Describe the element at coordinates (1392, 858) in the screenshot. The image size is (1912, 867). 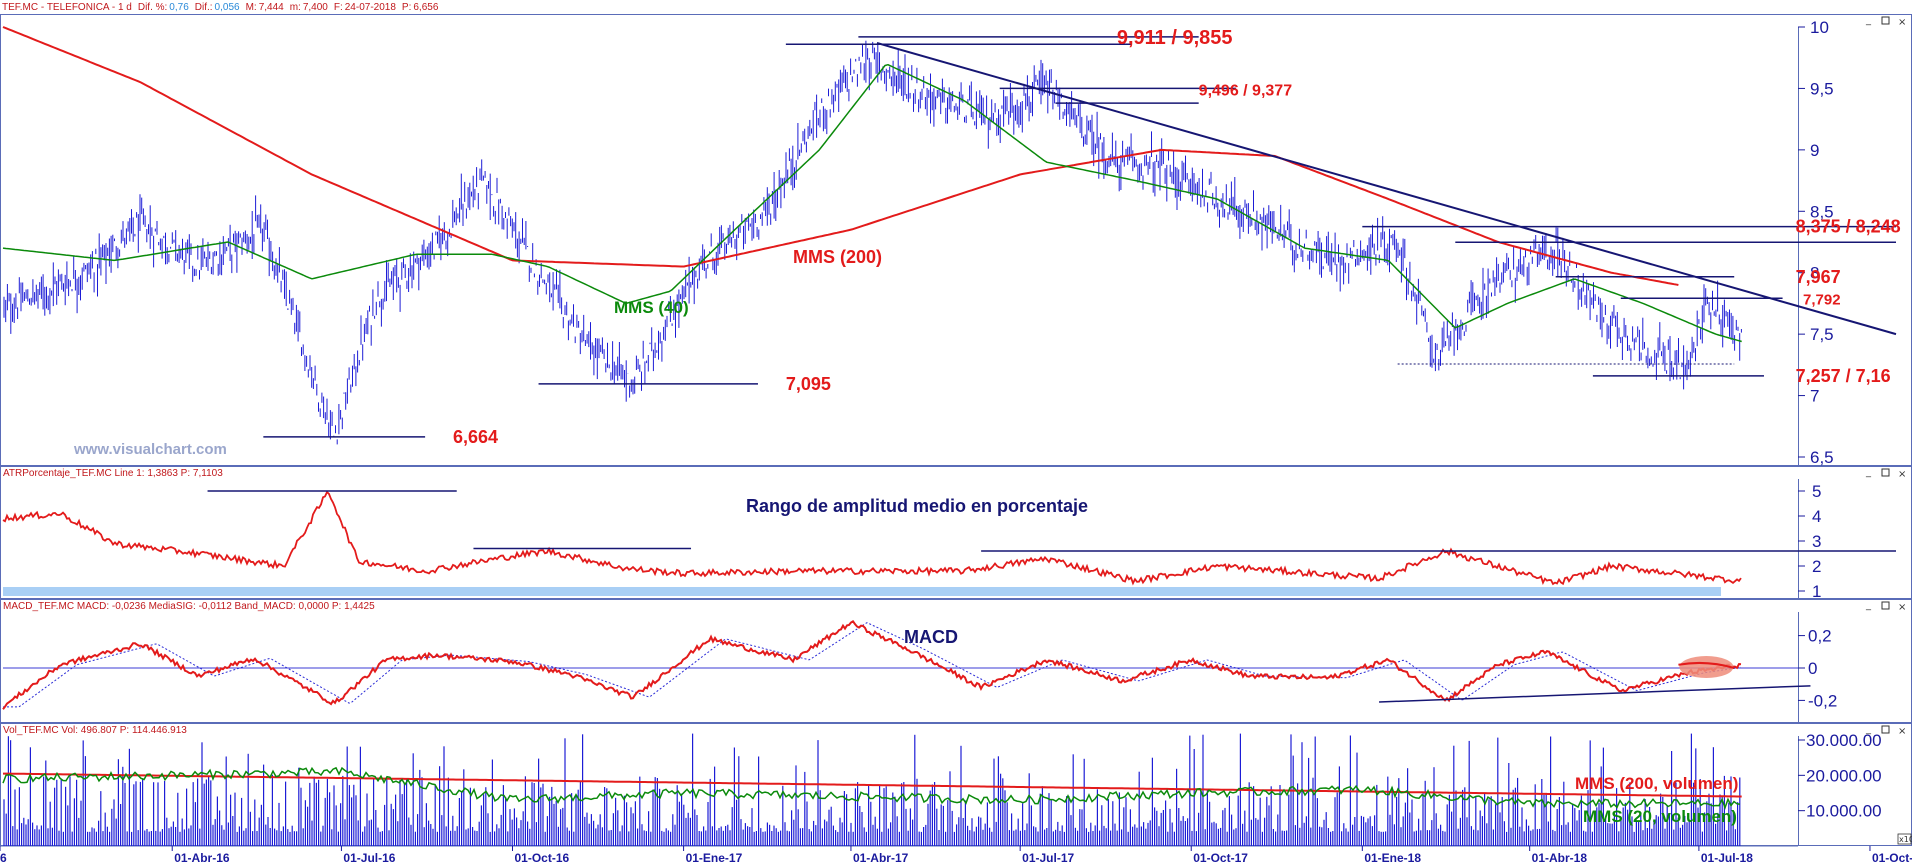
I see `x-tick-label: 01-Ene-18` at that location.